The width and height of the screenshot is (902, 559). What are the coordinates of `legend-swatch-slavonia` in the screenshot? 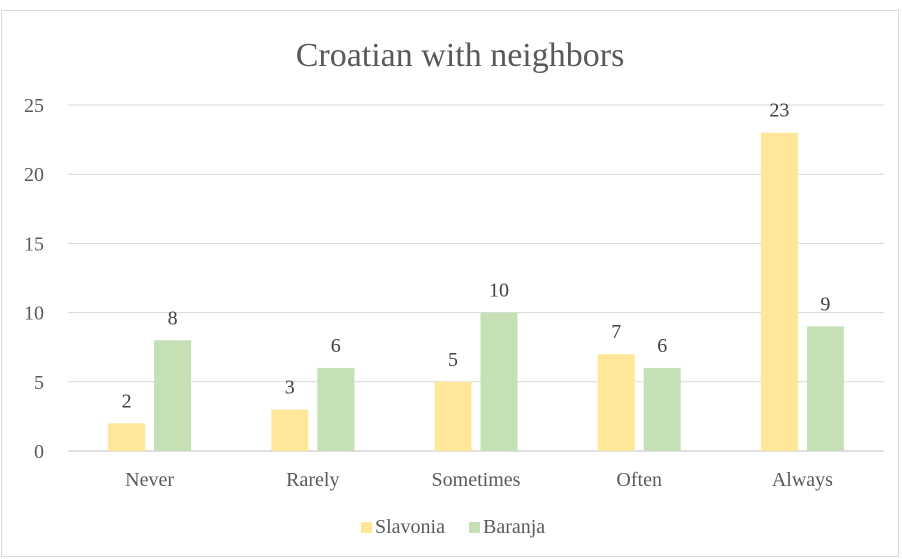 It's located at (366, 527).